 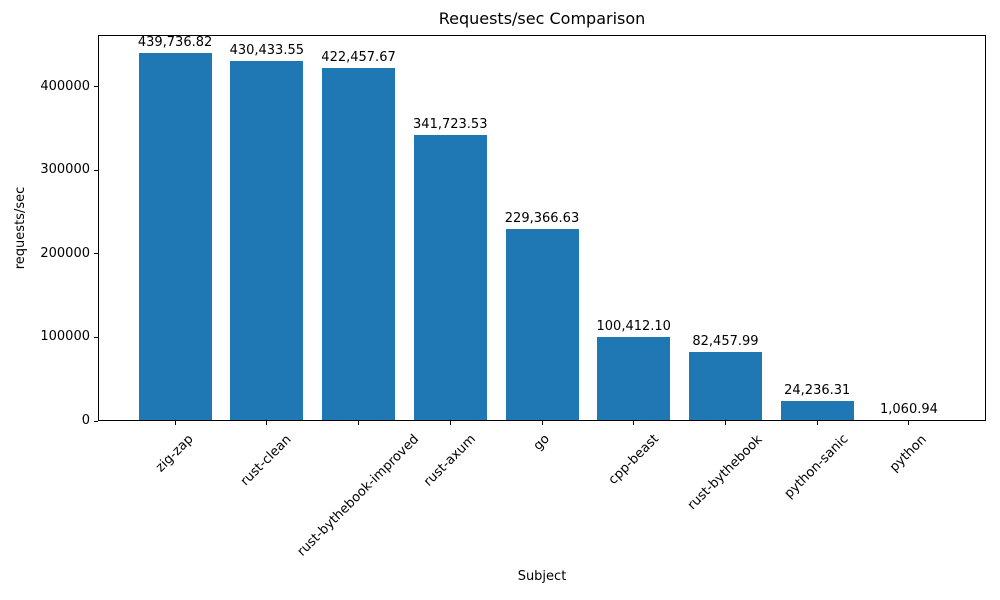 What do you see at coordinates (65, 253) in the screenshot?
I see `y-tick-label: 200000` at bounding box center [65, 253].